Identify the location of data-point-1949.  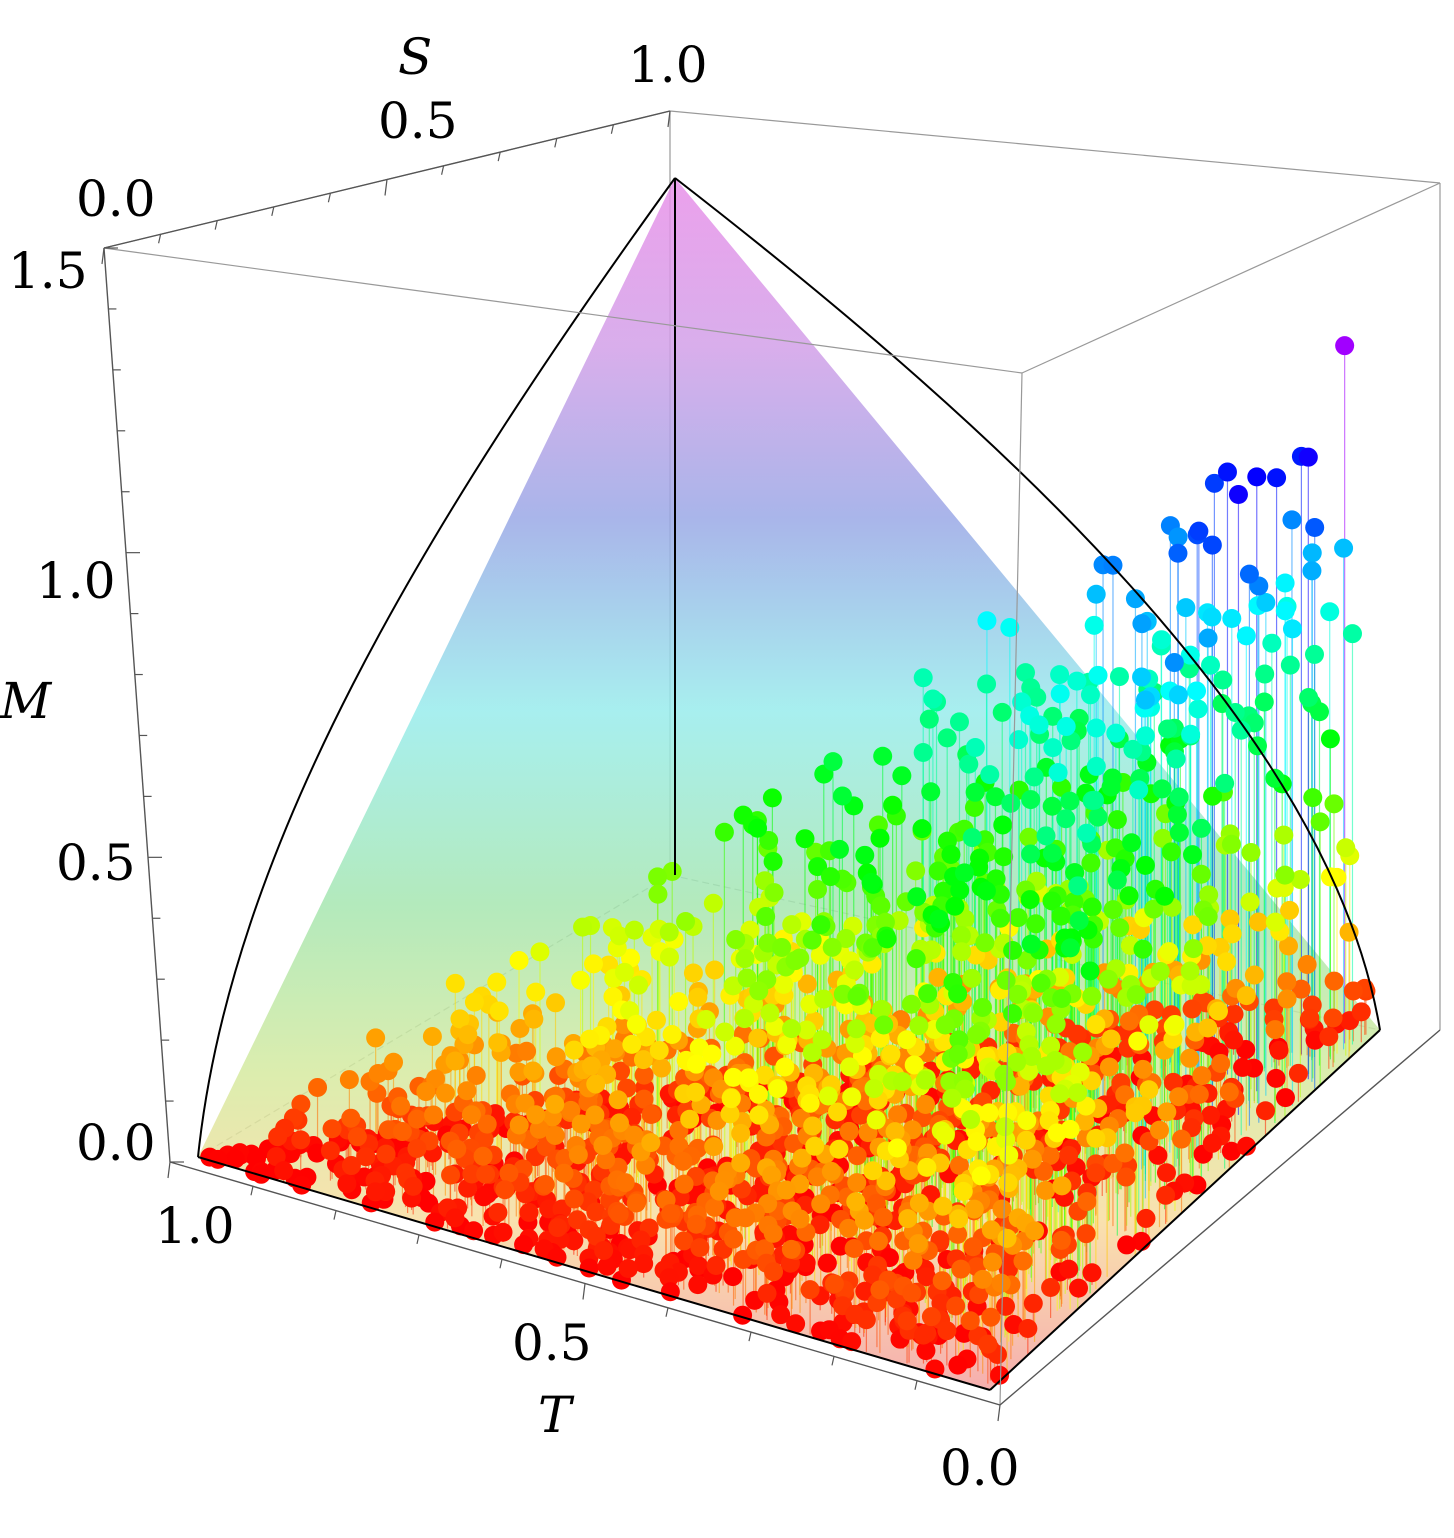
(1023, 1261).